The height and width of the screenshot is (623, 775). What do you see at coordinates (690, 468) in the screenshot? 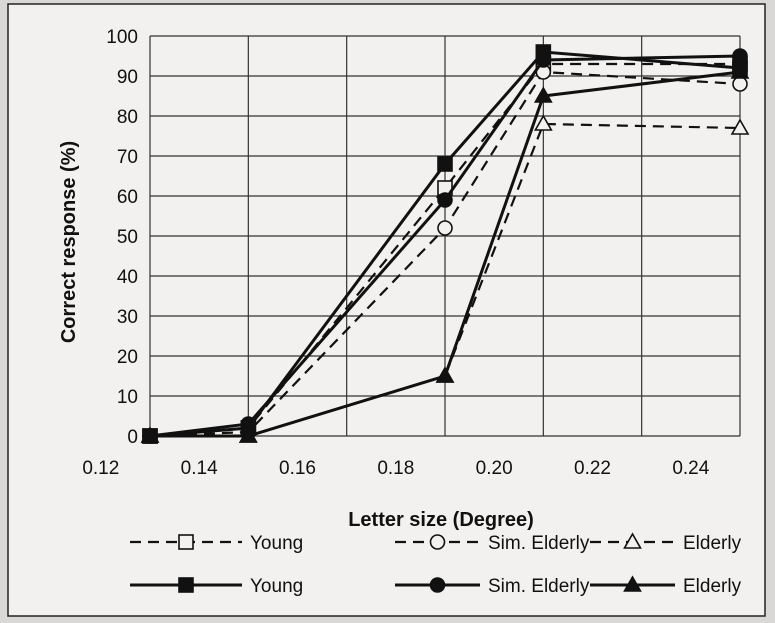
I see `x-tick-label: 0.24` at bounding box center [690, 468].